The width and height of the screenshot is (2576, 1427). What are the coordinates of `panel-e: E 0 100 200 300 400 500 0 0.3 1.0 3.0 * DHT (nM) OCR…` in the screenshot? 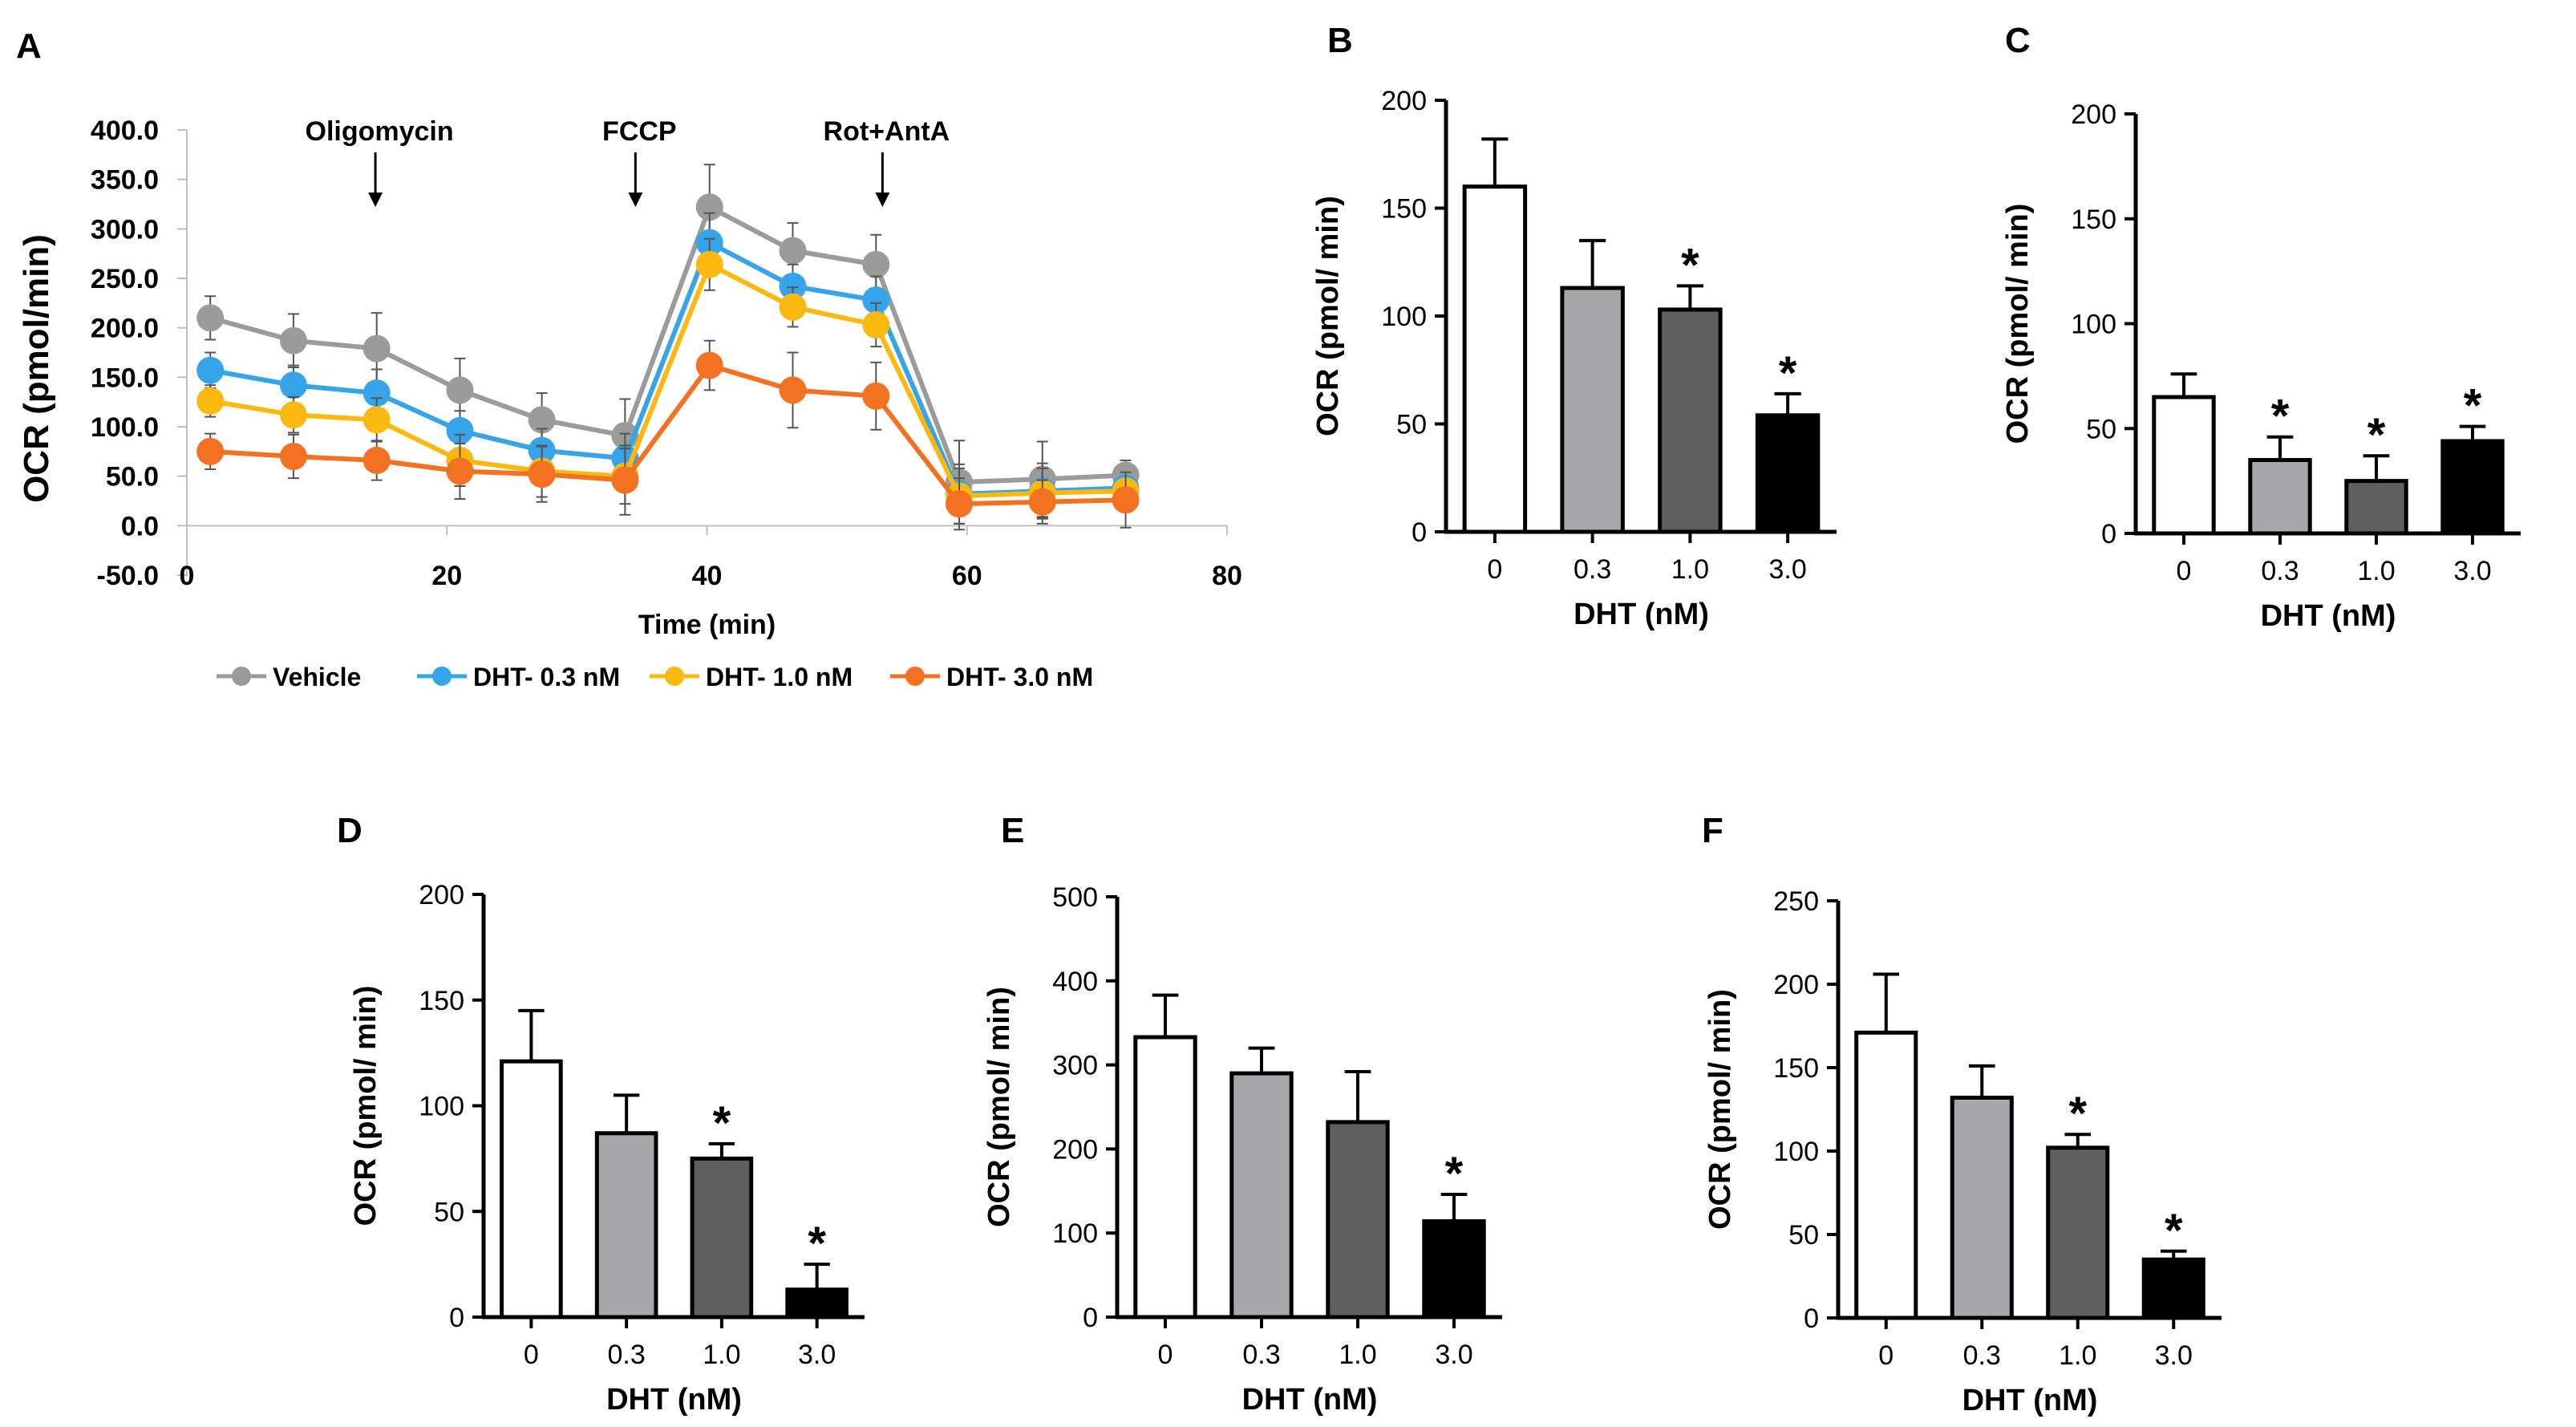 It's located at (1242, 1114).